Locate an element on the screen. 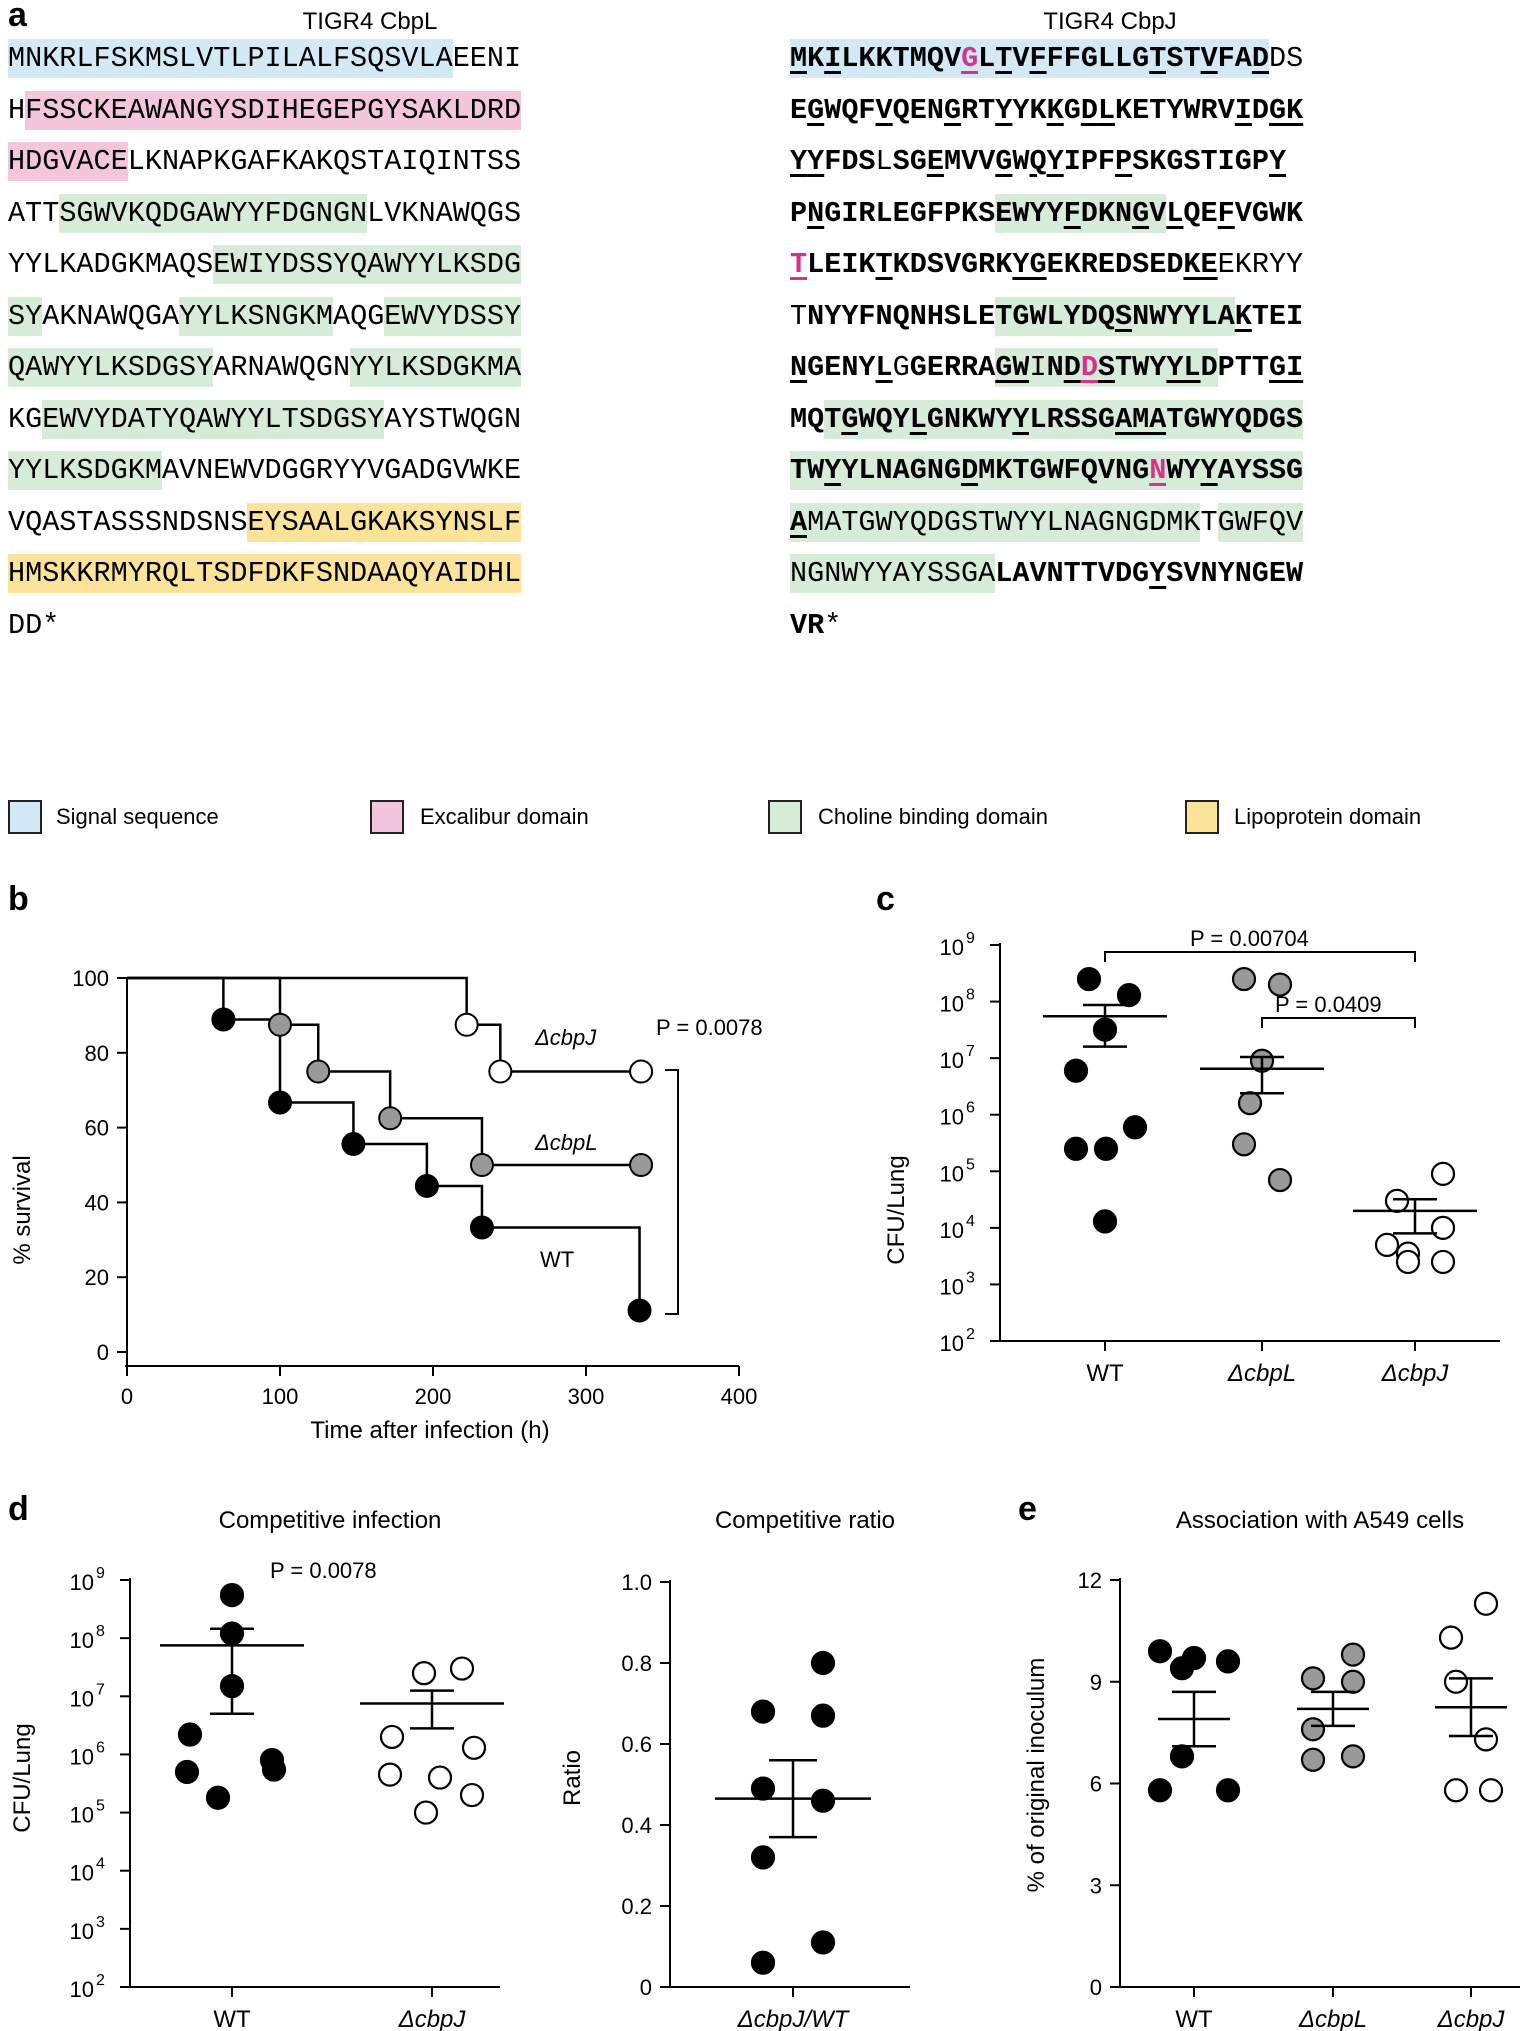 This screenshot has height=2031, width=1529. legend-label-choline: Choline binding domain is located at coordinates (933, 816).